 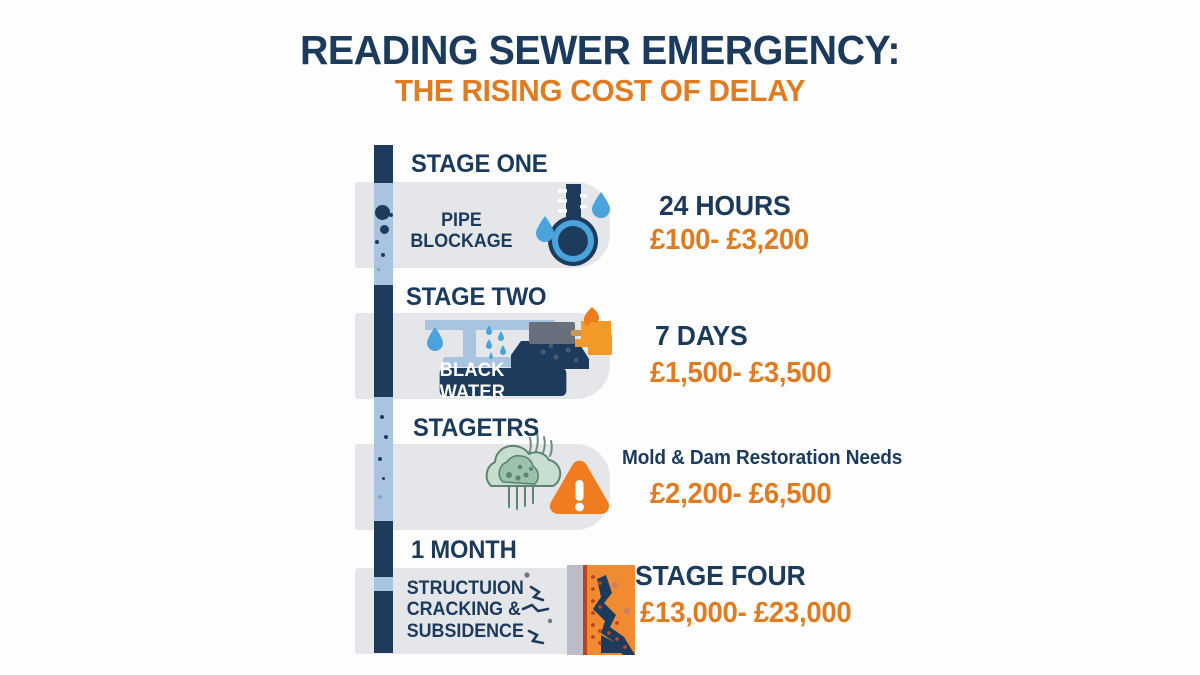 What do you see at coordinates (461, 242) in the screenshot?
I see `caption-line: BLOCKAGE` at bounding box center [461, 242].